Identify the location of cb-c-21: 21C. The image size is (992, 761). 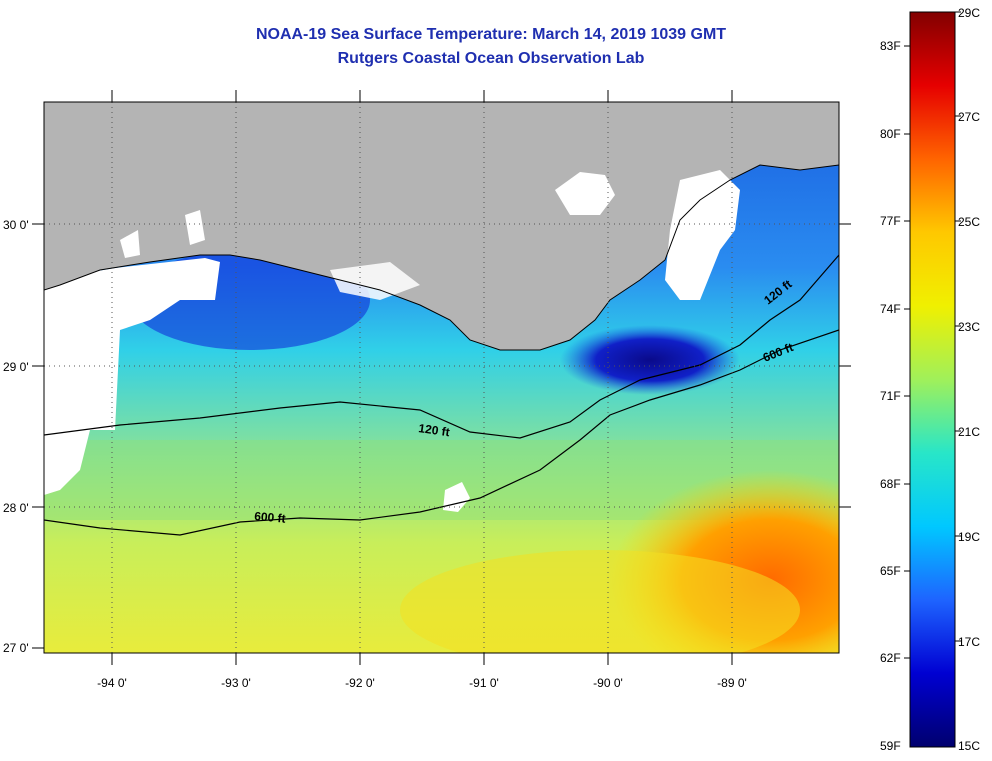
(969, 432).